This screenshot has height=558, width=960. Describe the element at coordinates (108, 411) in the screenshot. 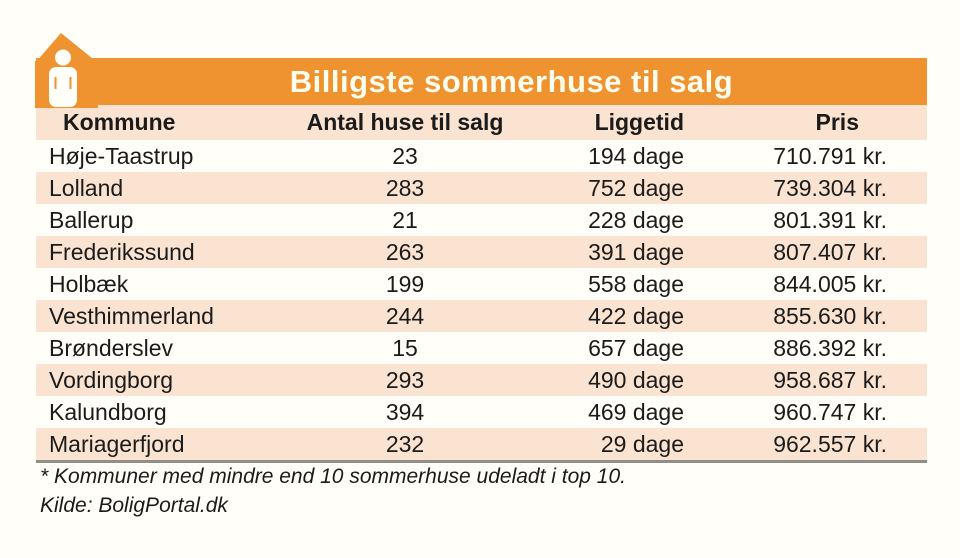

I see `table-cell-kommune: Kalundborg` at that location.